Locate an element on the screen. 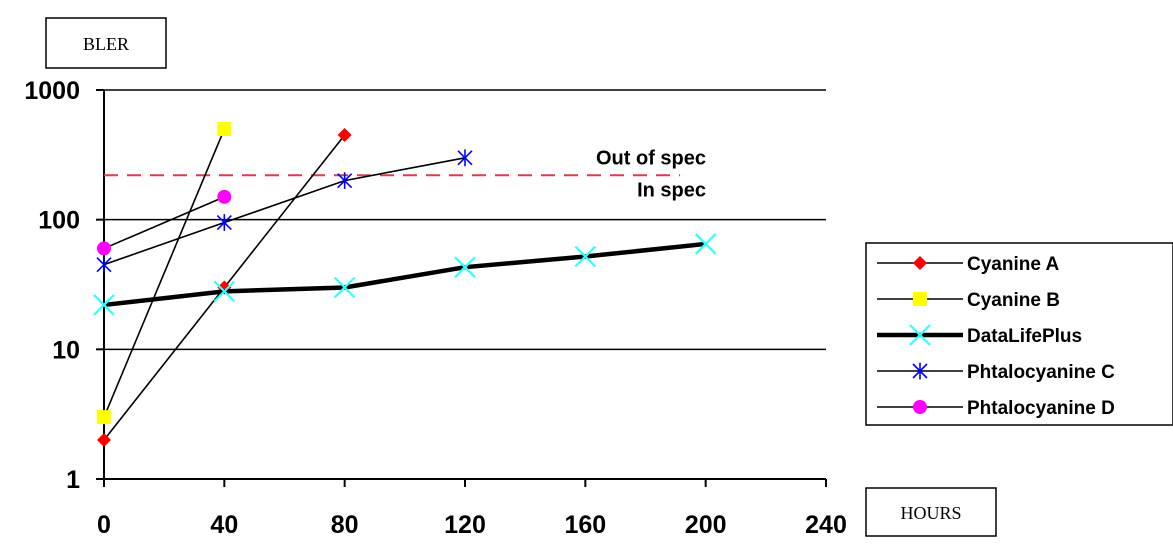  spec-threshold: Out of spec In spec is located at coordinates (405, 174).